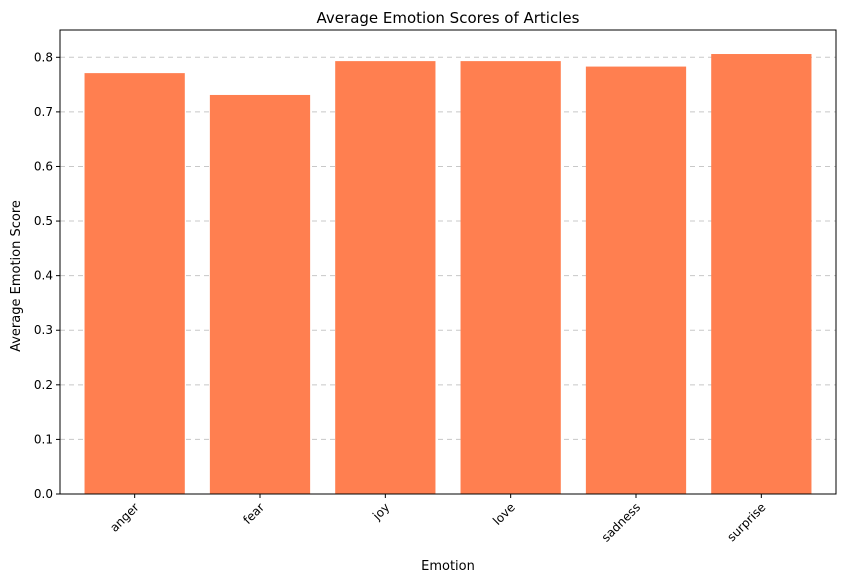 The width and height of the screenshot is (846, 583). What do you see at coordinates (448, 18) in the screenshot?
I see `chart-title: Average Emotion Scores of Articles` at bounding box center [448, 18].